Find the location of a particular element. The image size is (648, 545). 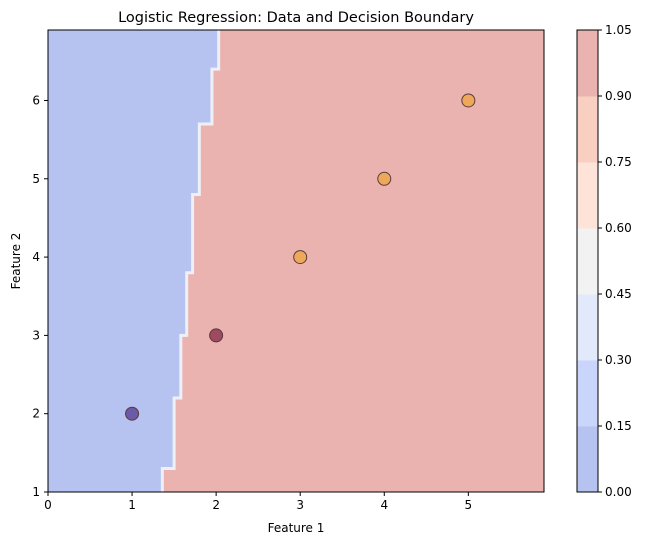

colorbar-tick-label: 0.60 is located at coordinates (618, 228).